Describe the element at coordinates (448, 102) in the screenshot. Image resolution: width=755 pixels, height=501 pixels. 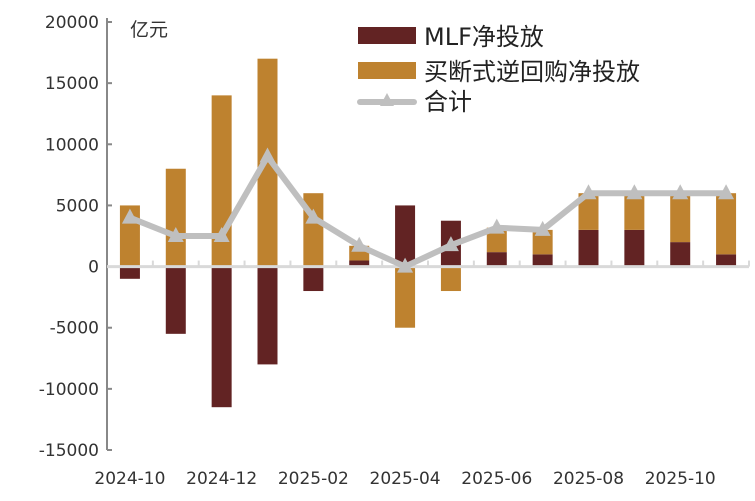
I see `legend-label-total: 合计` at that location.